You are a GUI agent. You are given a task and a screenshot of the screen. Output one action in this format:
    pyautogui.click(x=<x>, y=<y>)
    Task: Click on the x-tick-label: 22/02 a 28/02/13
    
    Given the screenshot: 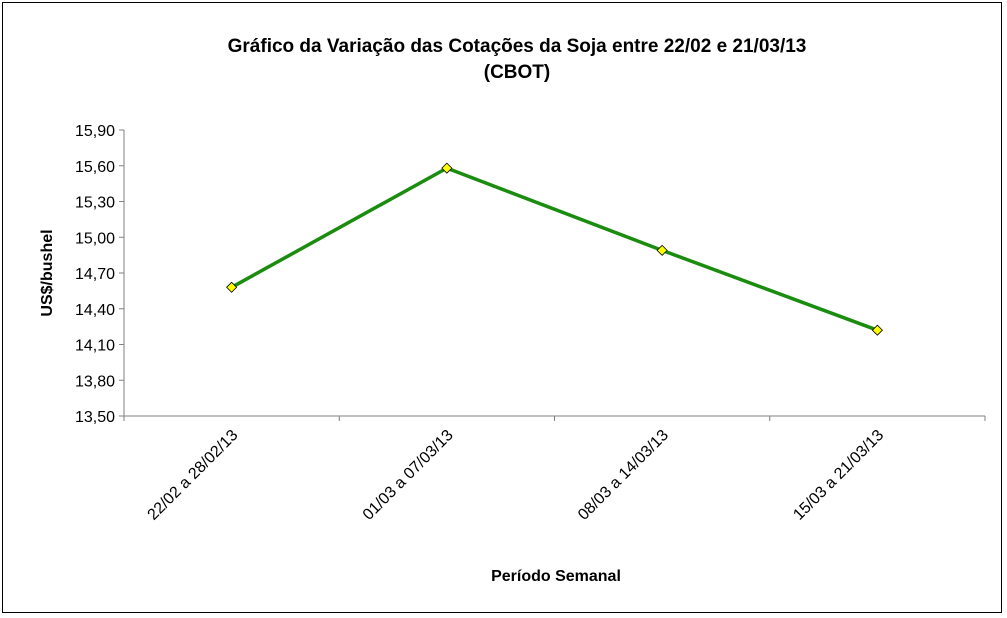 What is the action you would take?
    pyautogui.click(x=193, y=475)
    